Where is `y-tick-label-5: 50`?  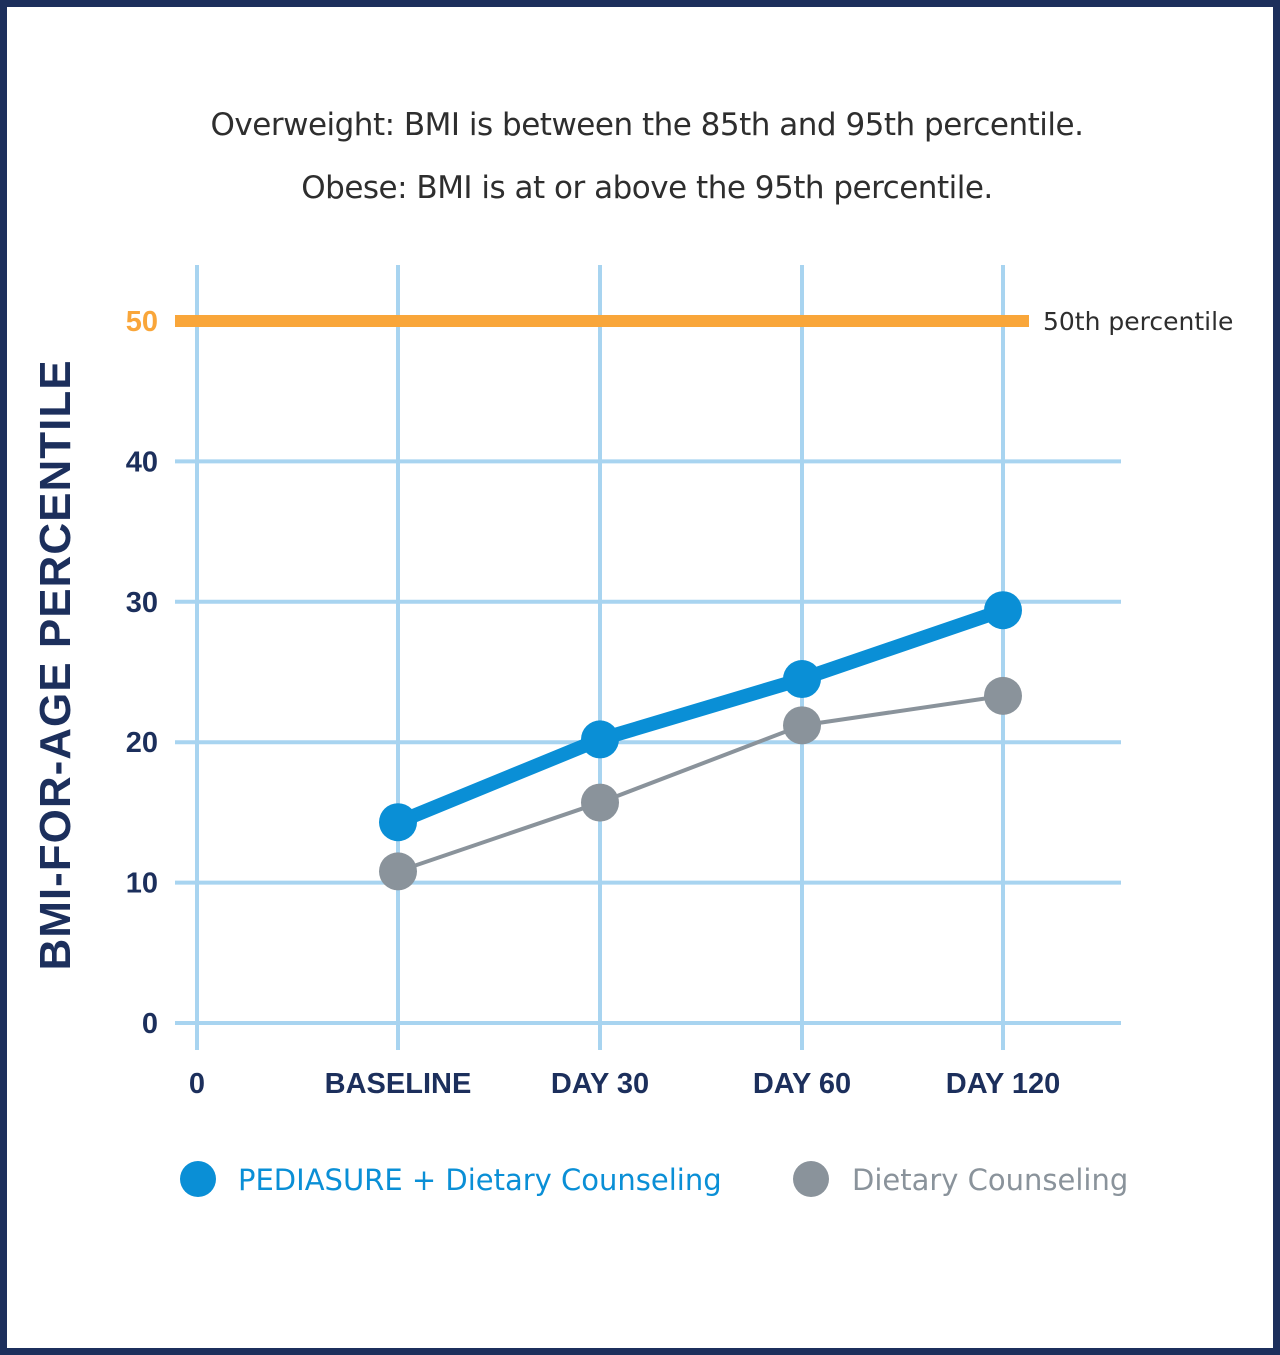 y-tick-label-5: 50 is located at coordinates (142, 322).